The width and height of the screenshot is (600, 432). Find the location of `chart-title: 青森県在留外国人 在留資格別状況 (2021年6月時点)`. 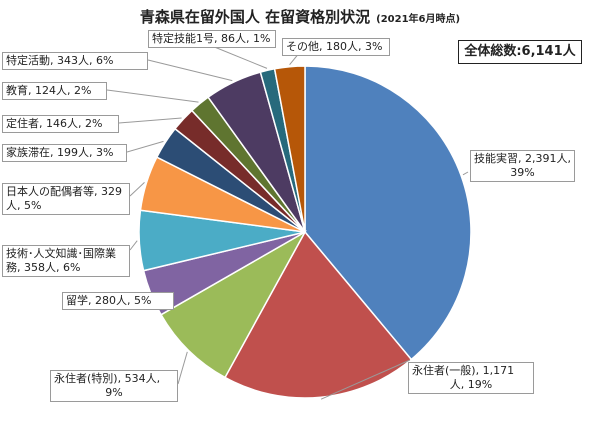

chart-title: 青森県在留外国人 在留資格別状況 (2021年6月時点) is located at coordinates (300, 16).